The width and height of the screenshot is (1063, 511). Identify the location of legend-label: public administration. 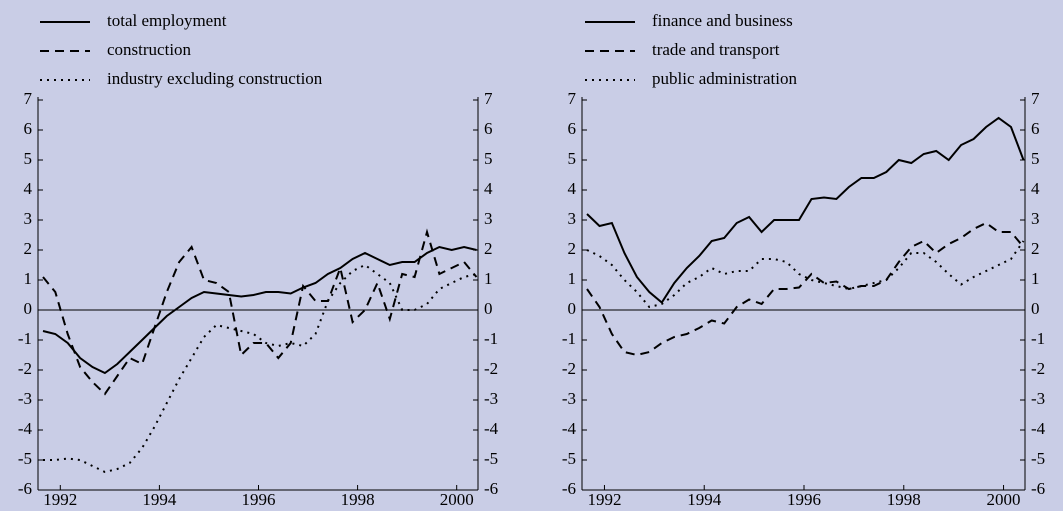
(724, 78).